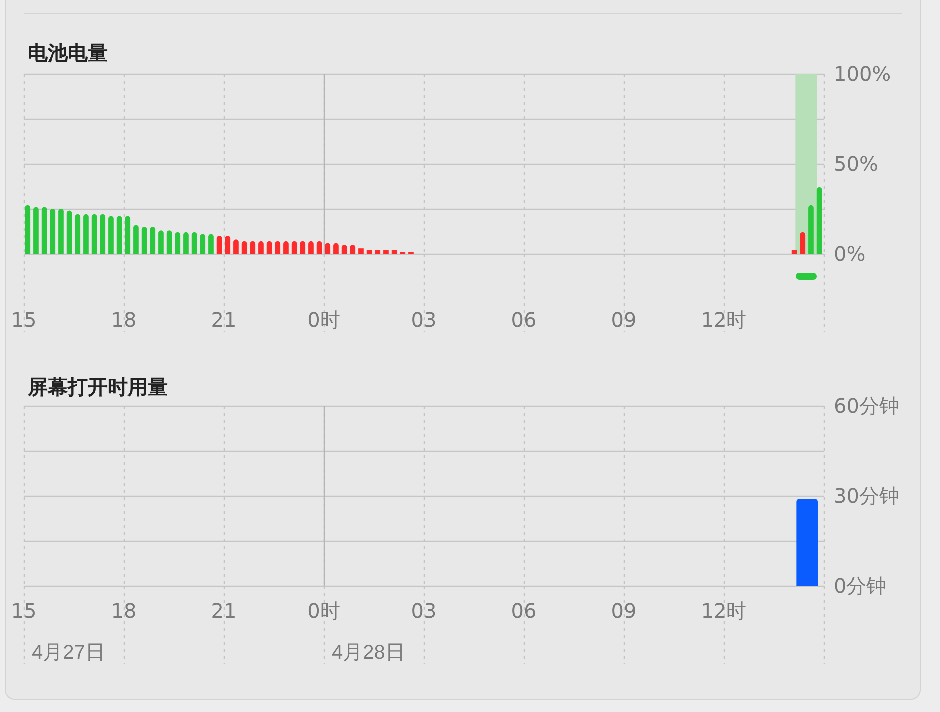 The height and width of the screenshot is (712, 940). Describe the element at coordinates (856, 164) in the screenshot. I see `y-tick-label: 50%` at that location.